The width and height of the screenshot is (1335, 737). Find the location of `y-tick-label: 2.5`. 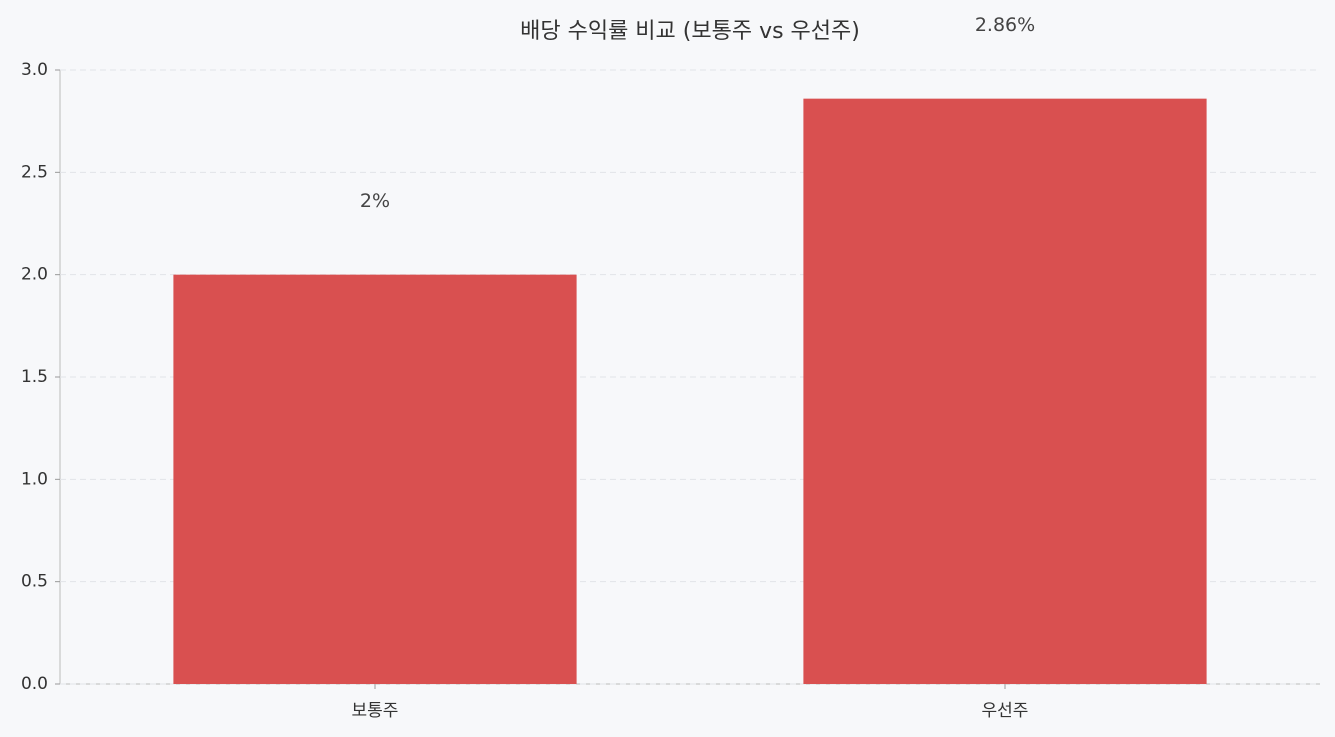

y-tick-label: 2.5 is located at coordinates (34, 172).